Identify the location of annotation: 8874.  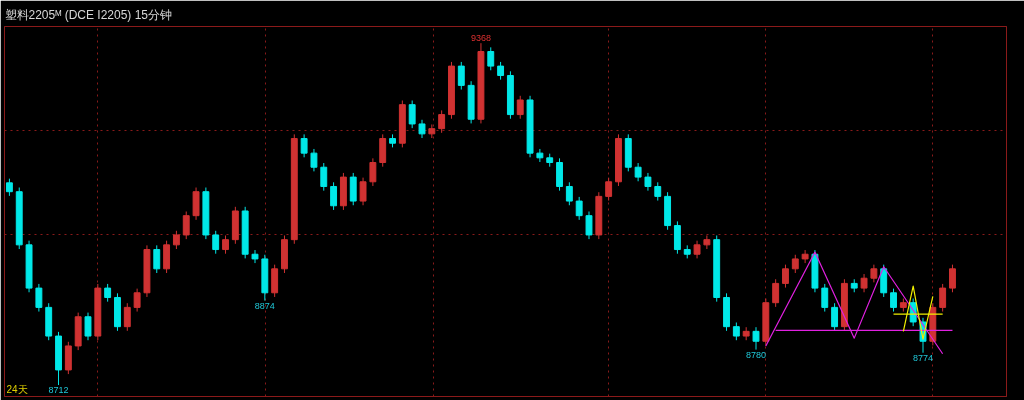
(264, 305).